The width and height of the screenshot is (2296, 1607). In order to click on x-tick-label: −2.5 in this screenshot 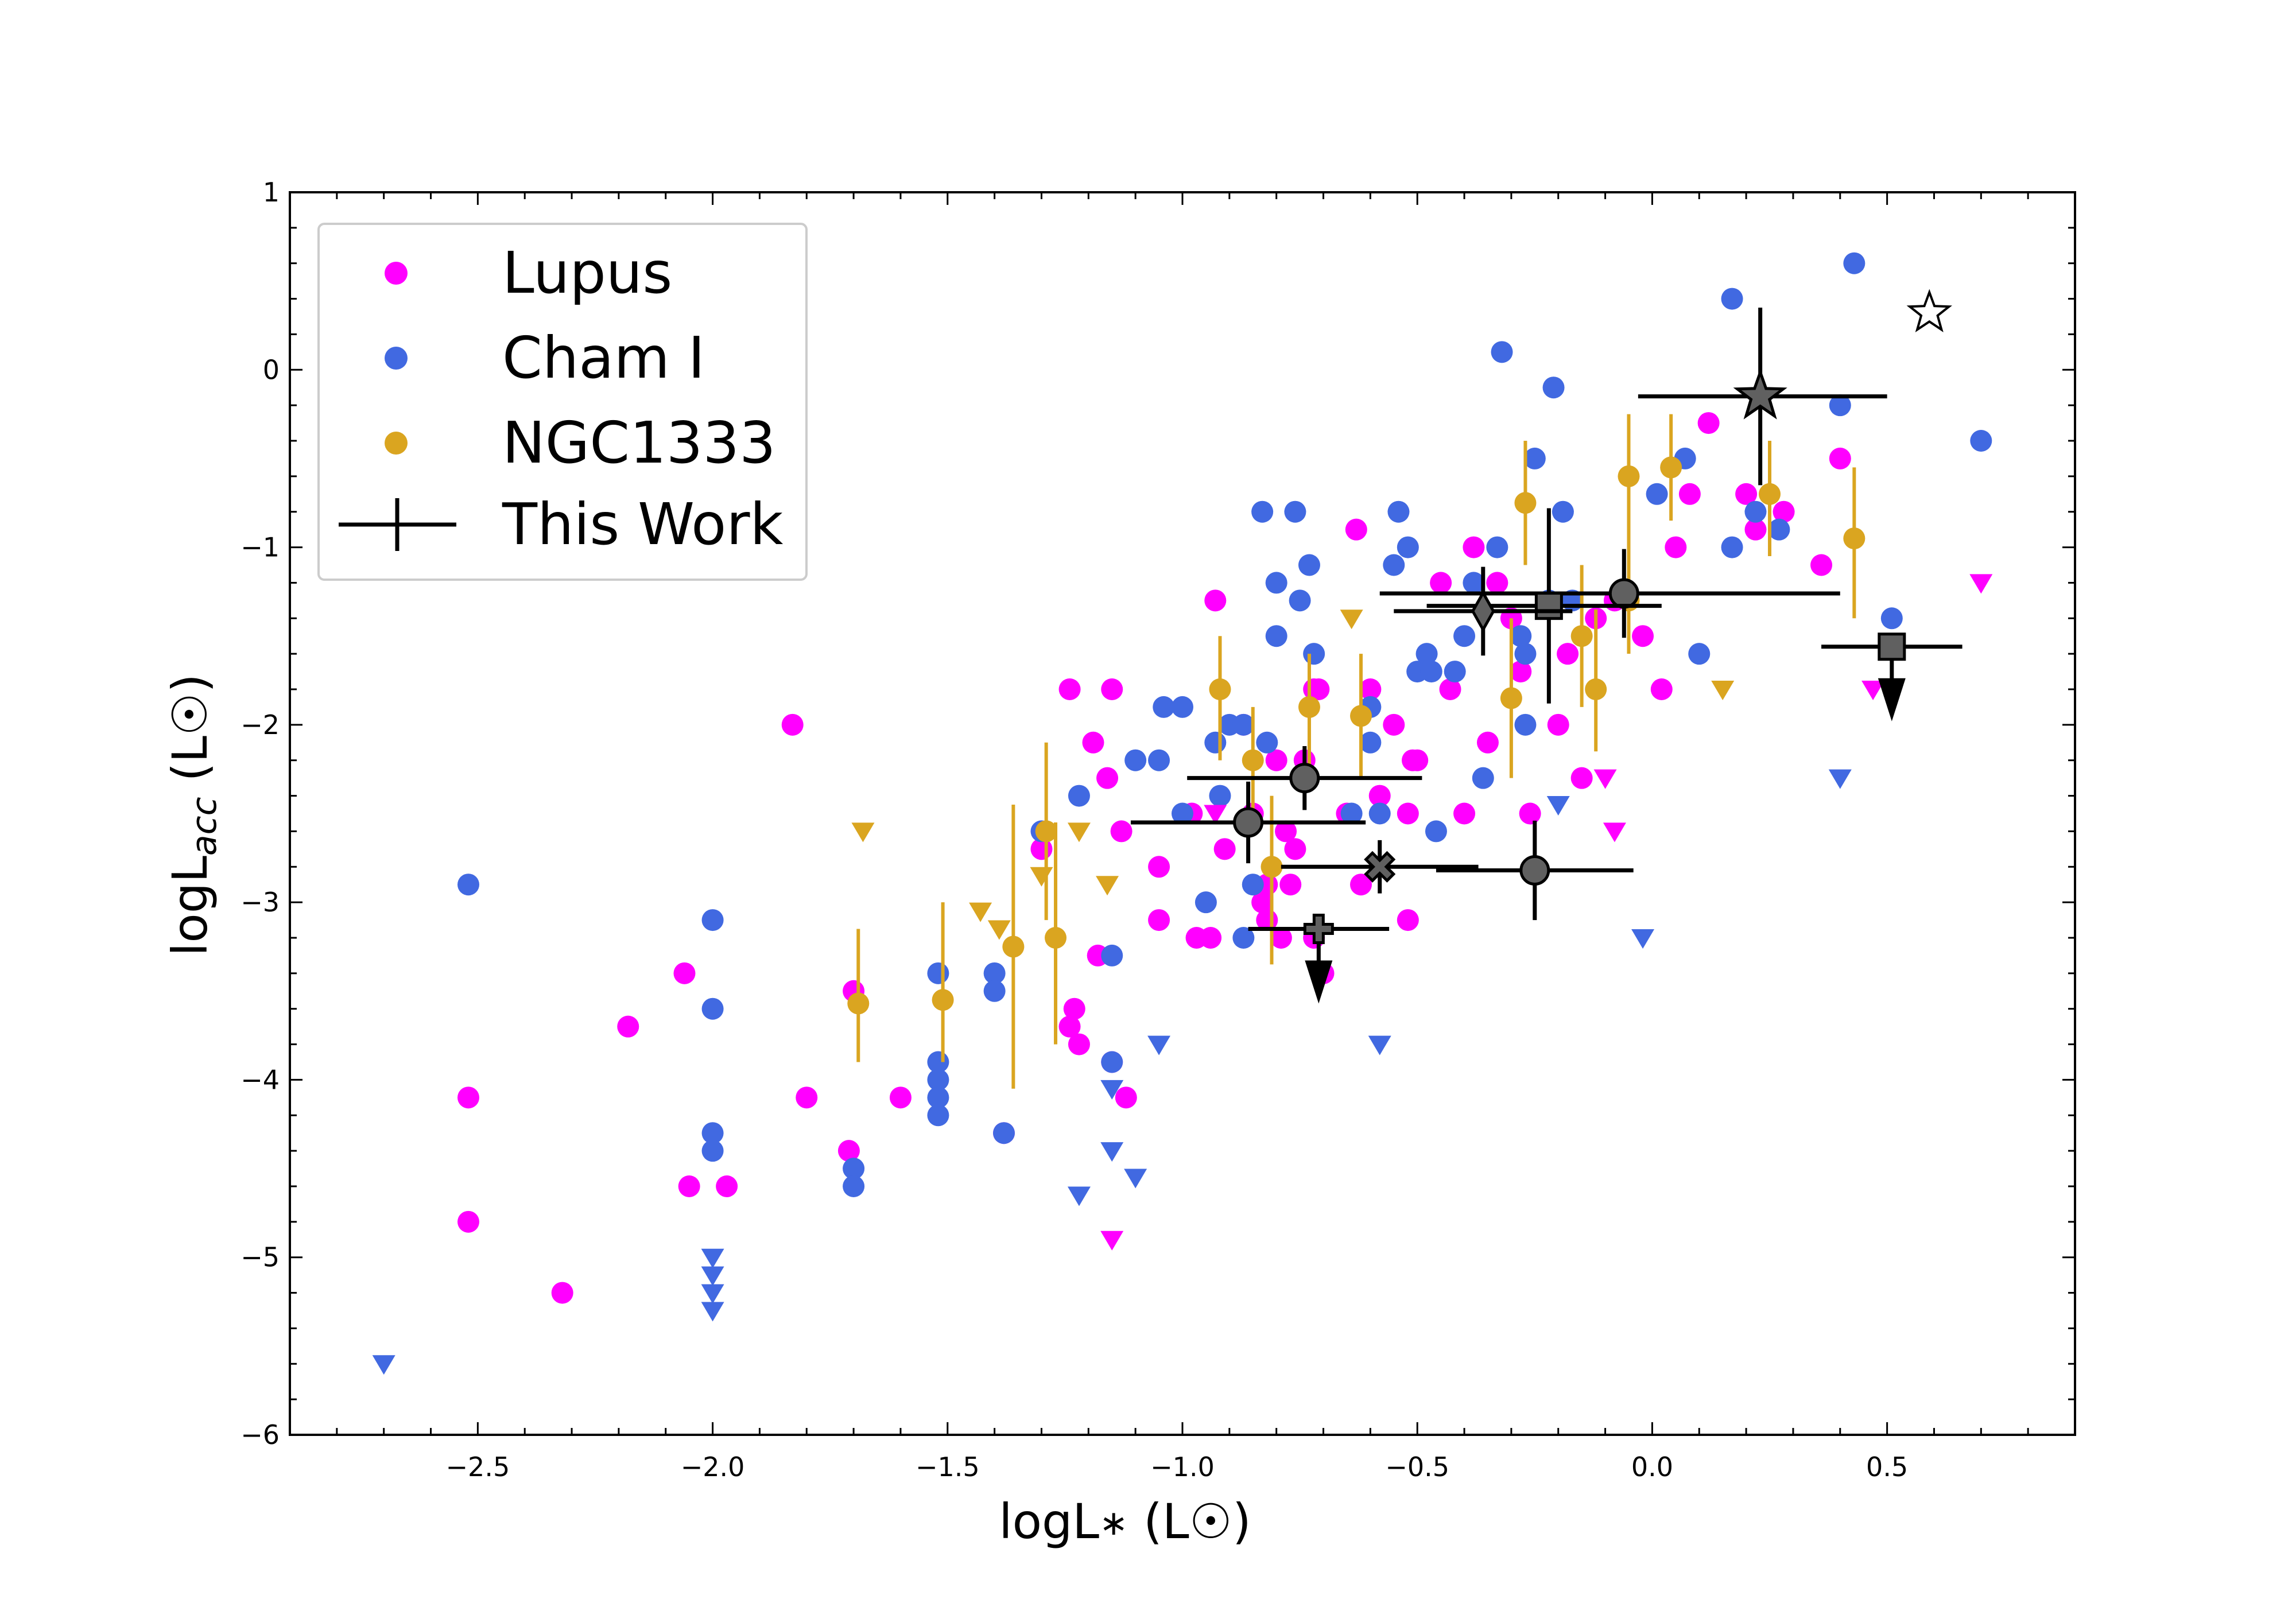, I will do `click(478, 1466)`.